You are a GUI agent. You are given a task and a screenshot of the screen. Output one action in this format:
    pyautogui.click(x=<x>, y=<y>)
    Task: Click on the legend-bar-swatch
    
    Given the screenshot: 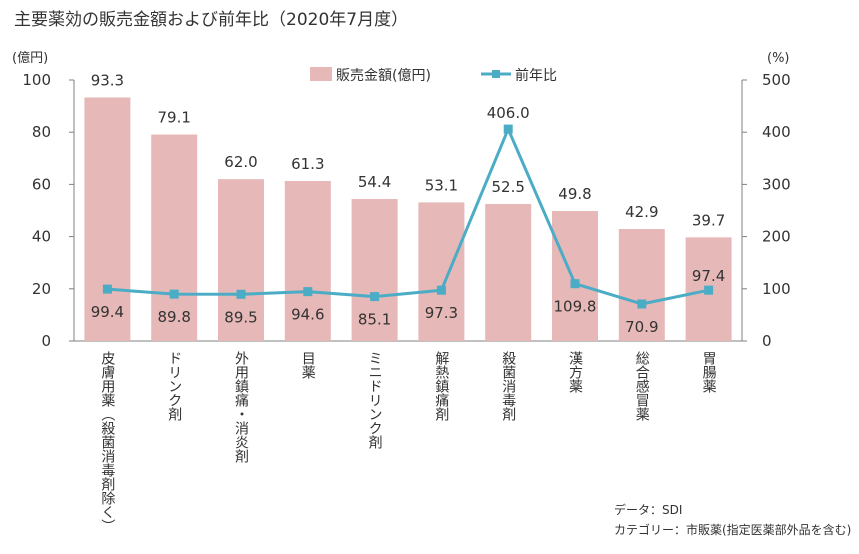 What is the action you would take?
    pyautogui.click(x=321, y=74)
    